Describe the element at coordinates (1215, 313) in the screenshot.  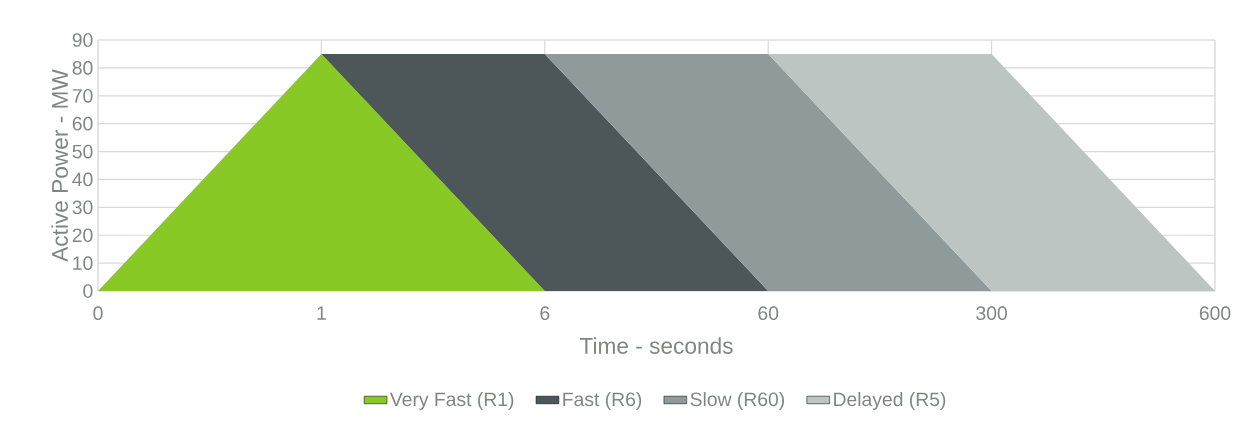
I see `x-tick-label: 600` at that location.